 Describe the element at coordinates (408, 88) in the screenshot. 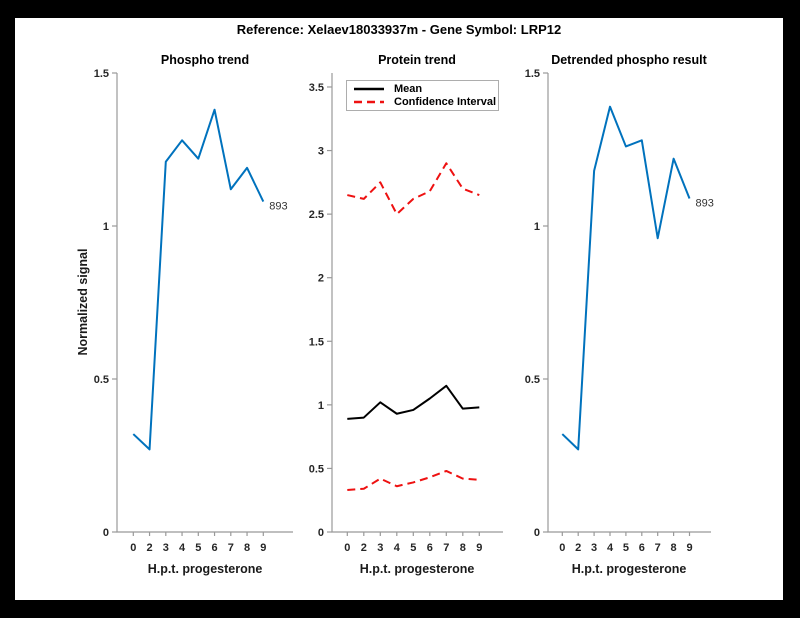

I see `legend-label: Mean` at that location.